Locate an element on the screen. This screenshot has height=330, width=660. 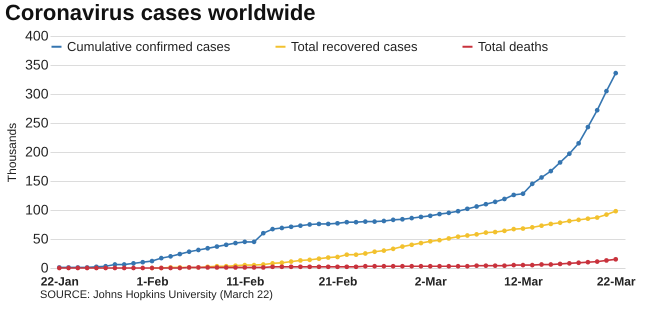
source-note: SOURCE: Johns Hopkins University (March 22) is located at coordinates (156, 295).